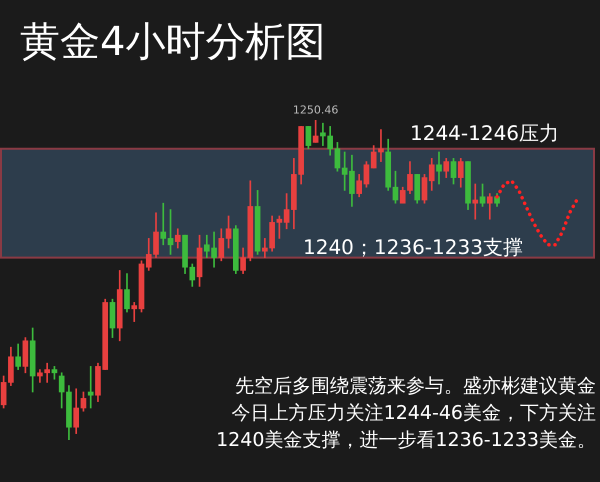  Describe the element at coordinates (406, 440) in the screenshot. I see `annotation: 1240美金支撑，进一步看1236-1233美金。` at that location.